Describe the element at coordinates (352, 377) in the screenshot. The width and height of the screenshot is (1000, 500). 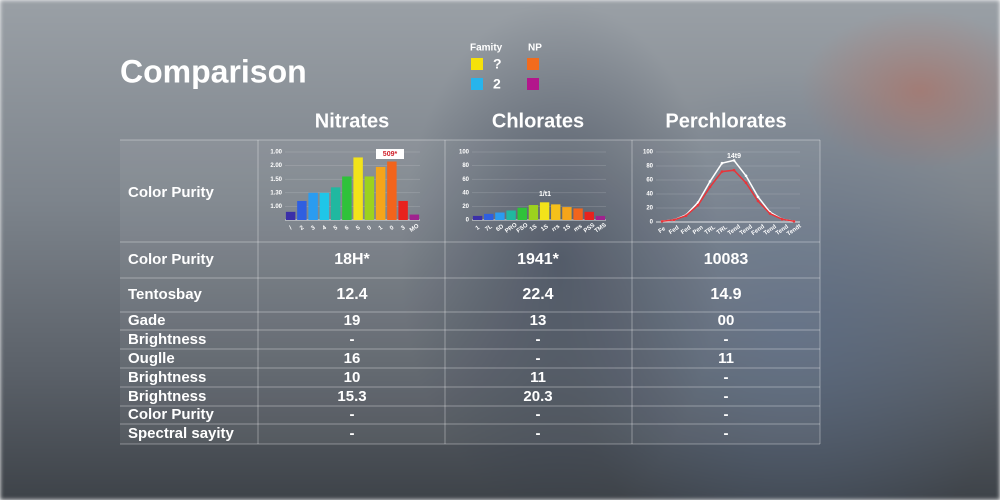
I see `cell-value: 10` at that location.